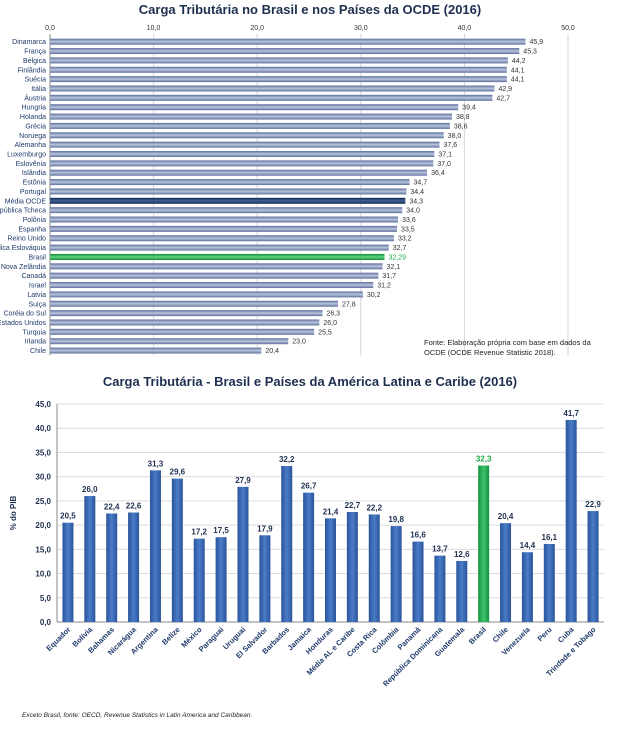  Describe the element at coordinates (36, 295) in the screenshot. I see `category-label: Latvia` at that location.